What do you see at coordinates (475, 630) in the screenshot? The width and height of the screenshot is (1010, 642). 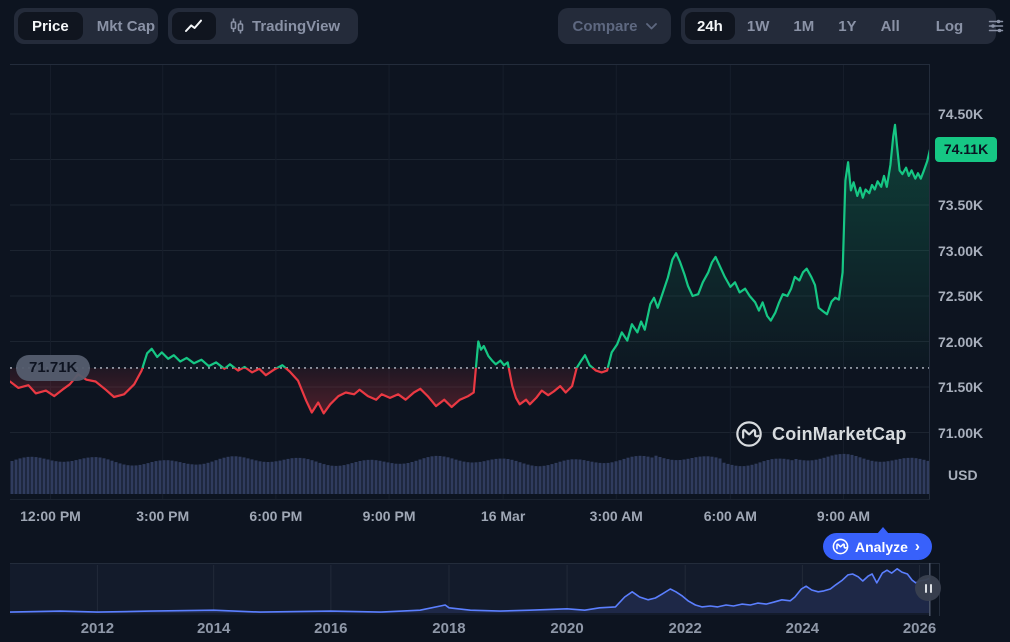 I see `navigator-year-axis: 2012 2014 2016 2018 2020 2022 2024 2026` at bounding box center [475, 630].